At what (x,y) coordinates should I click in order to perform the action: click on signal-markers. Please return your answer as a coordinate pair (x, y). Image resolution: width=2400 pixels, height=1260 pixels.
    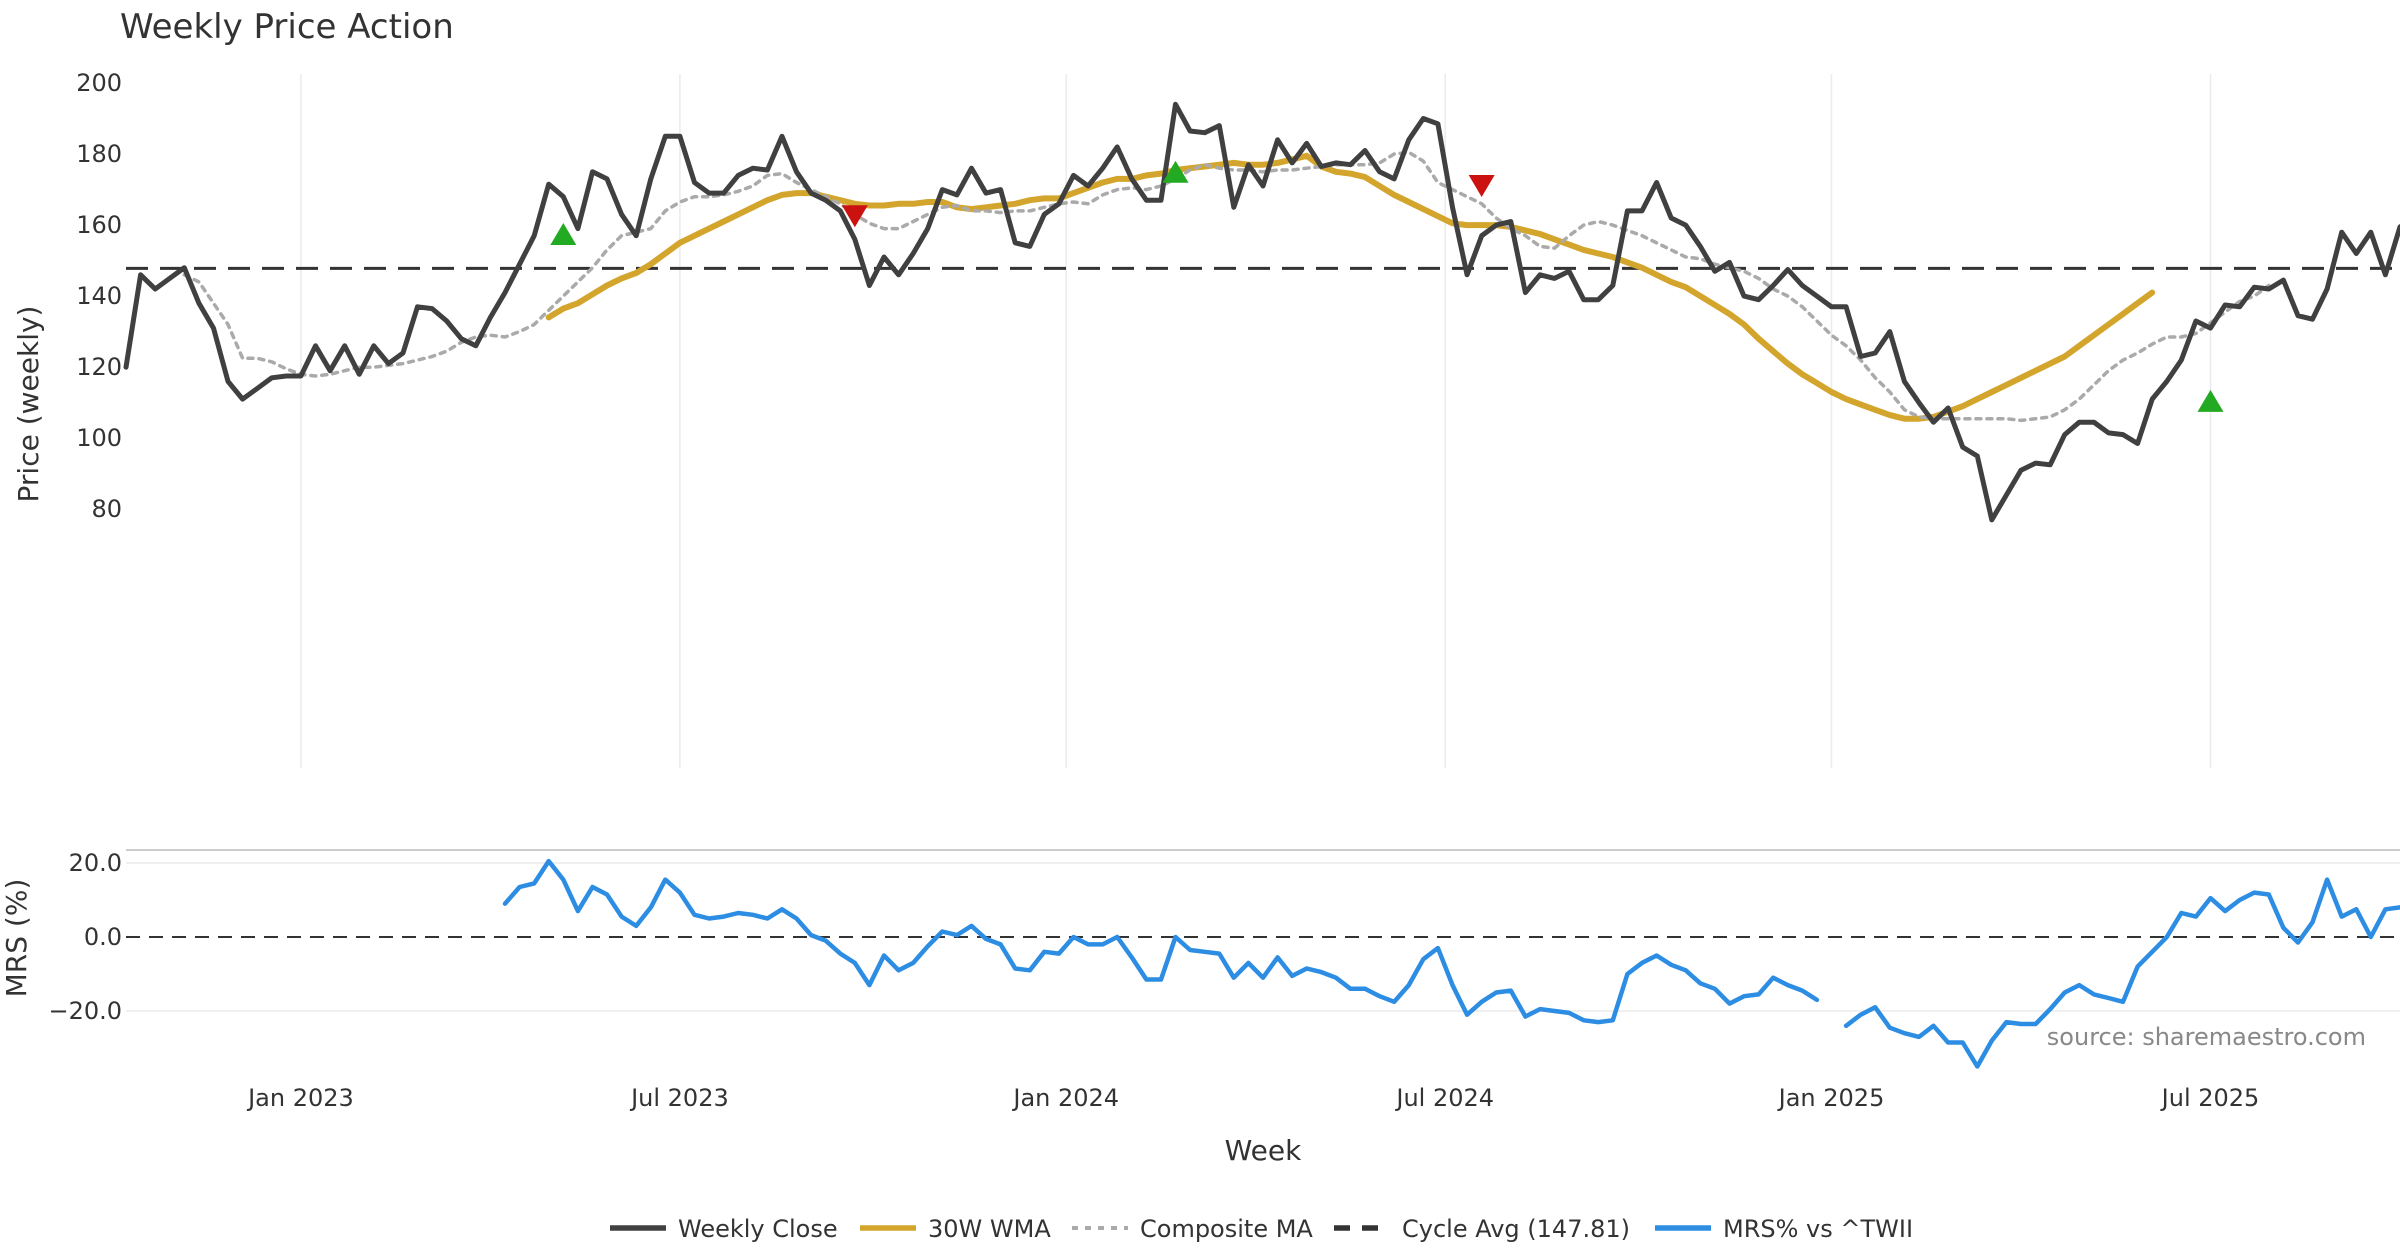
    Looking at the image, I should click on (1387, 286).